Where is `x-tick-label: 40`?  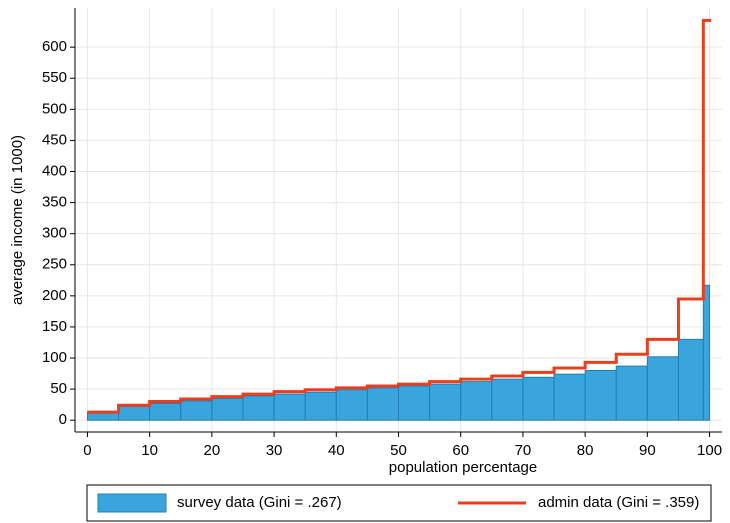
x-tick-label: 40 is located at coordinates (336, 450).